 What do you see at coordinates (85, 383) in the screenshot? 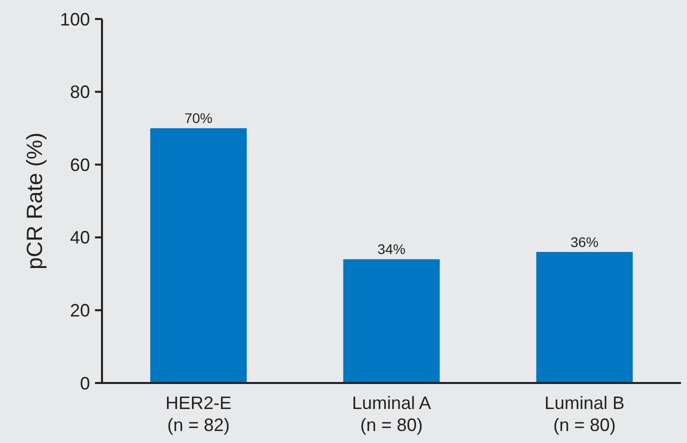
I see `y-tick-label: 0` at bounding box center [85, 383].